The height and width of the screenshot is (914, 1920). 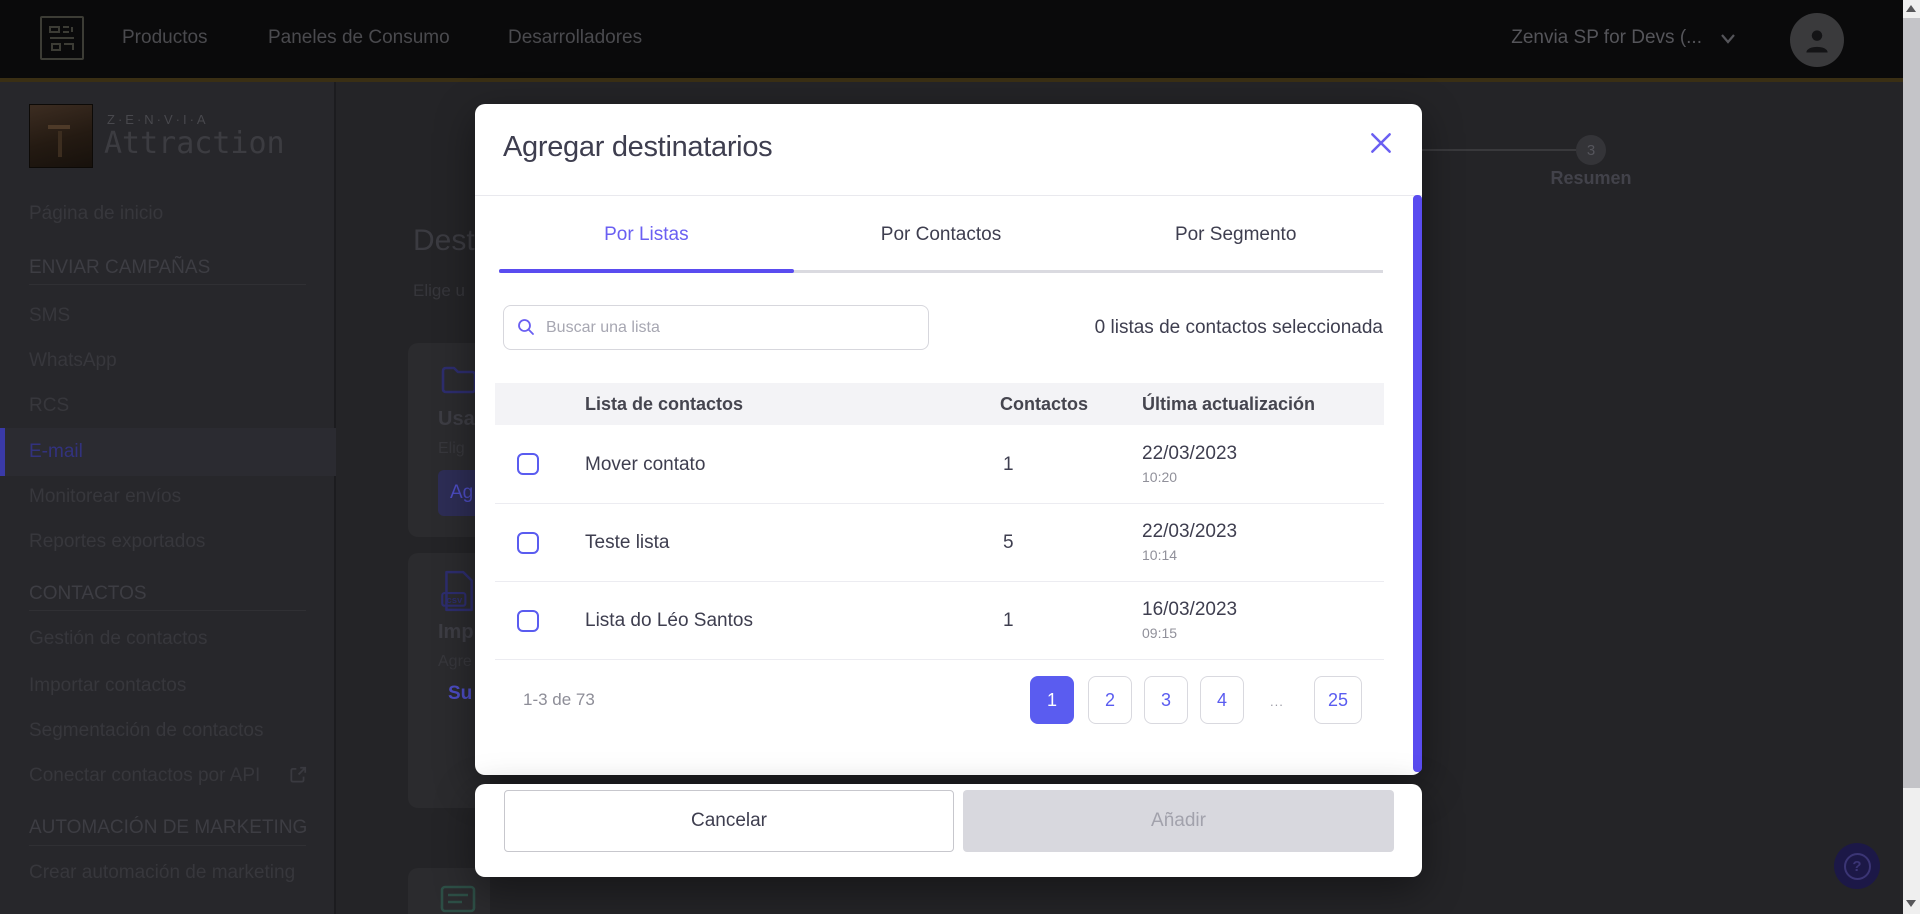 I want to click on list-name: Lista do Léo Santos, so click(x=669, y=620).